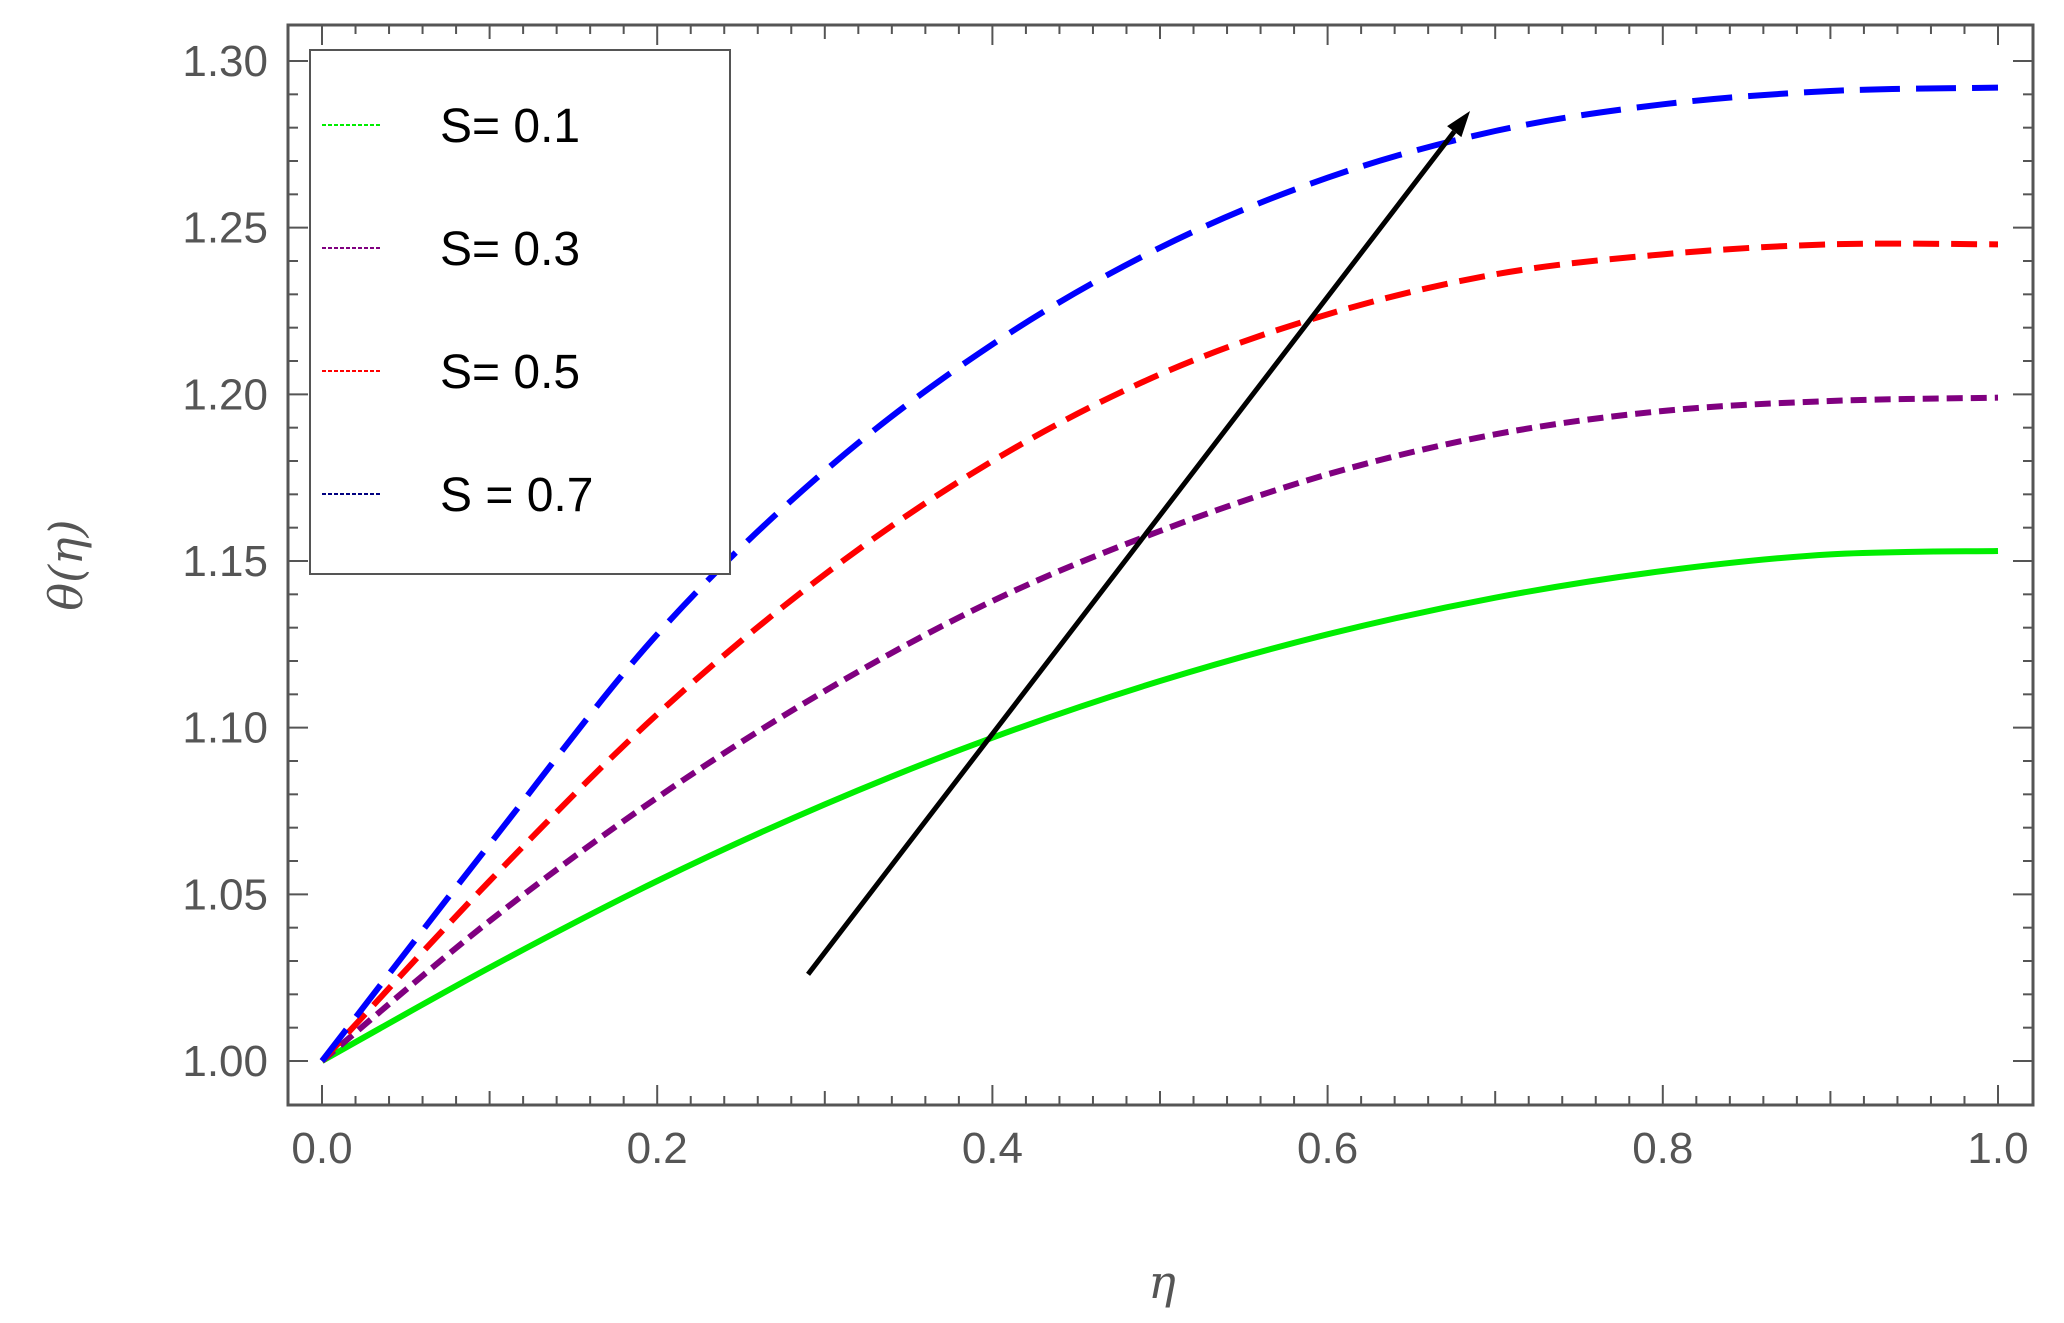  I want to click on x-tick-label: 0.6, so click(1327, 1148).